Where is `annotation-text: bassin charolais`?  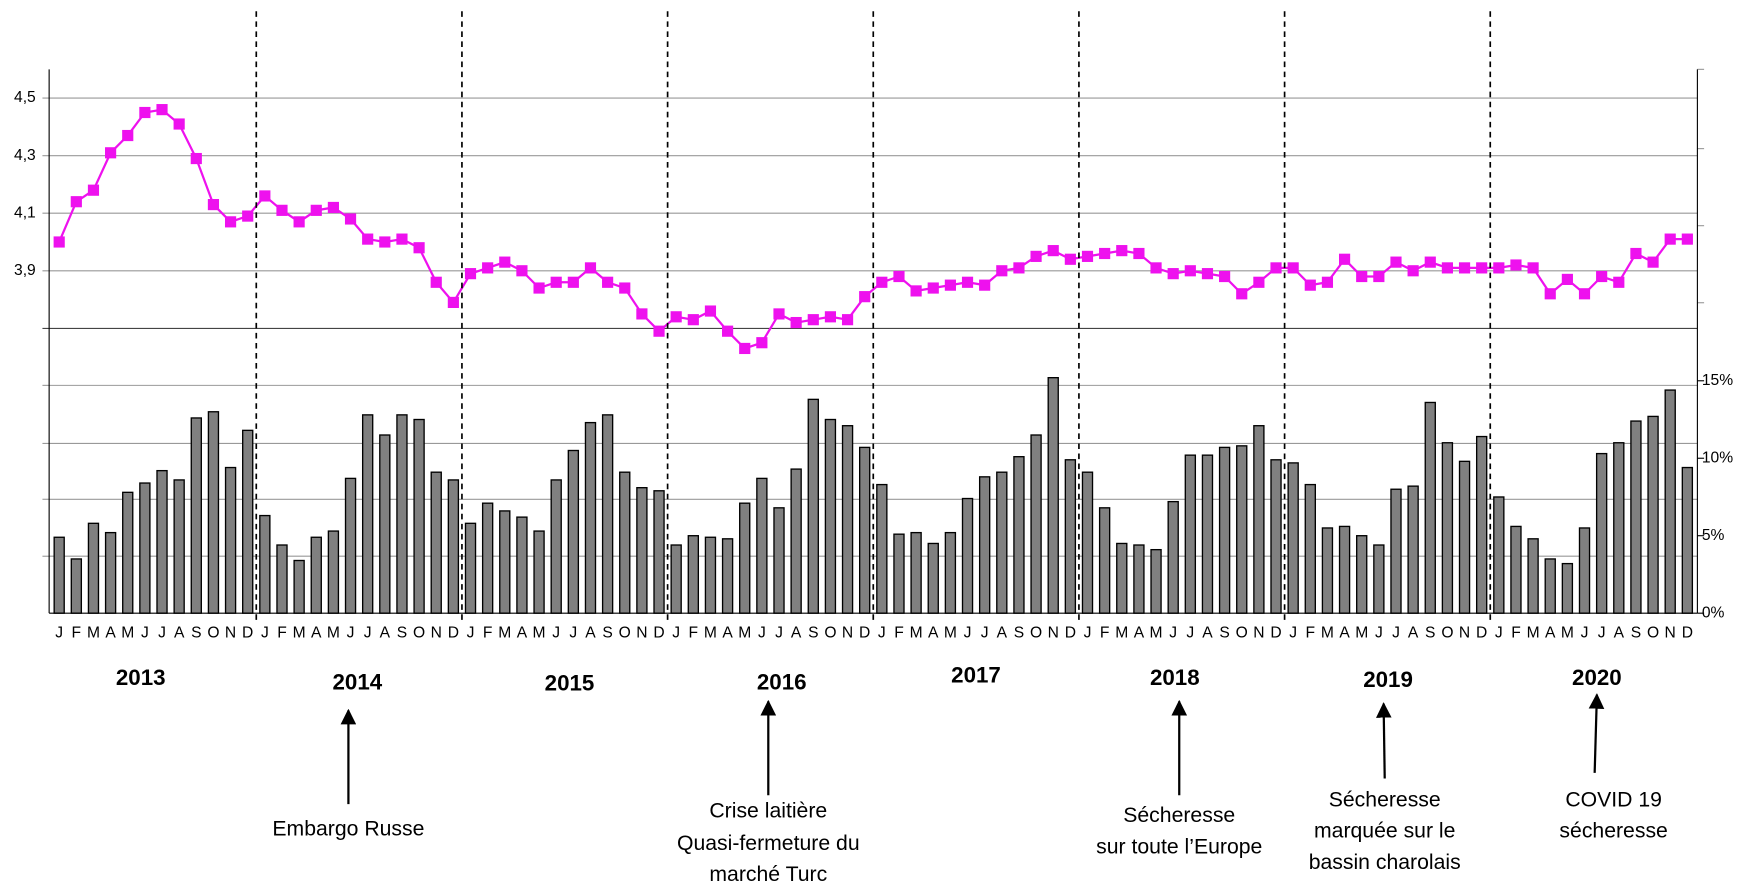
annotation-text: bassin charolais is located at coordinates (1385, 862).